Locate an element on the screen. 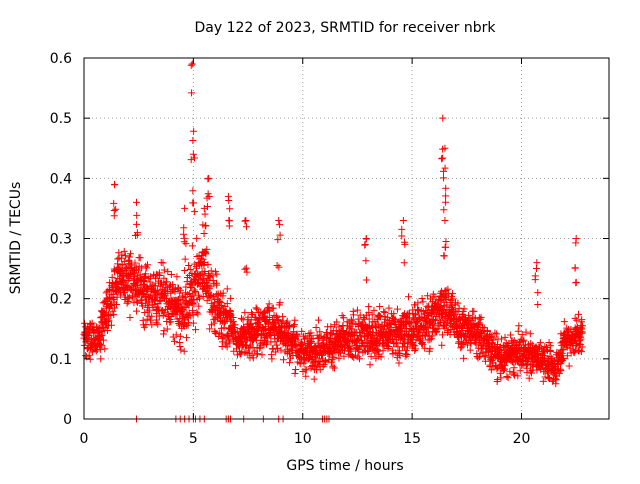 Image resolution: width=640 pixels, height=484 pixels. x-axis-label: GPS time / hours is located at coordinates (344, 466).